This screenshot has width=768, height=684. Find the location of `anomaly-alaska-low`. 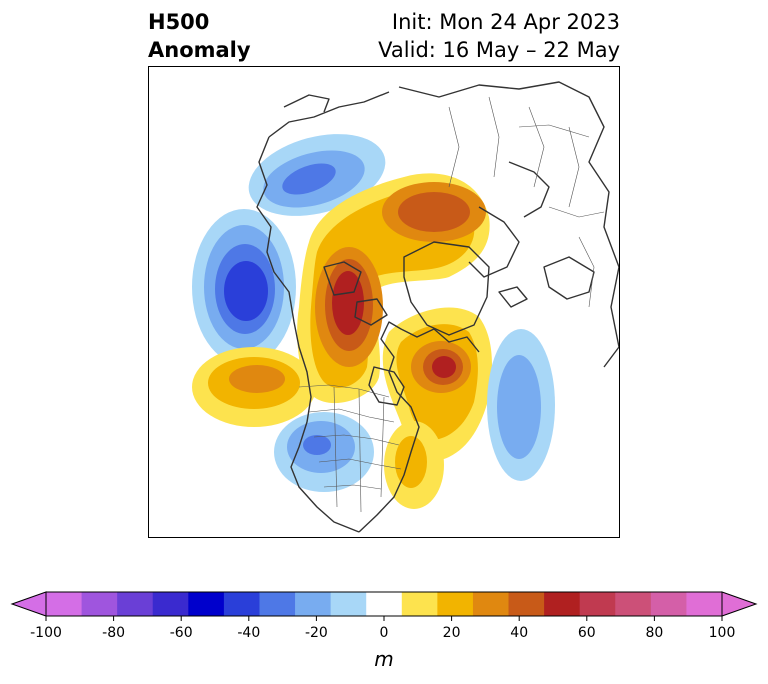

anomaly-alaska-low is located at coordinates (317, 175).